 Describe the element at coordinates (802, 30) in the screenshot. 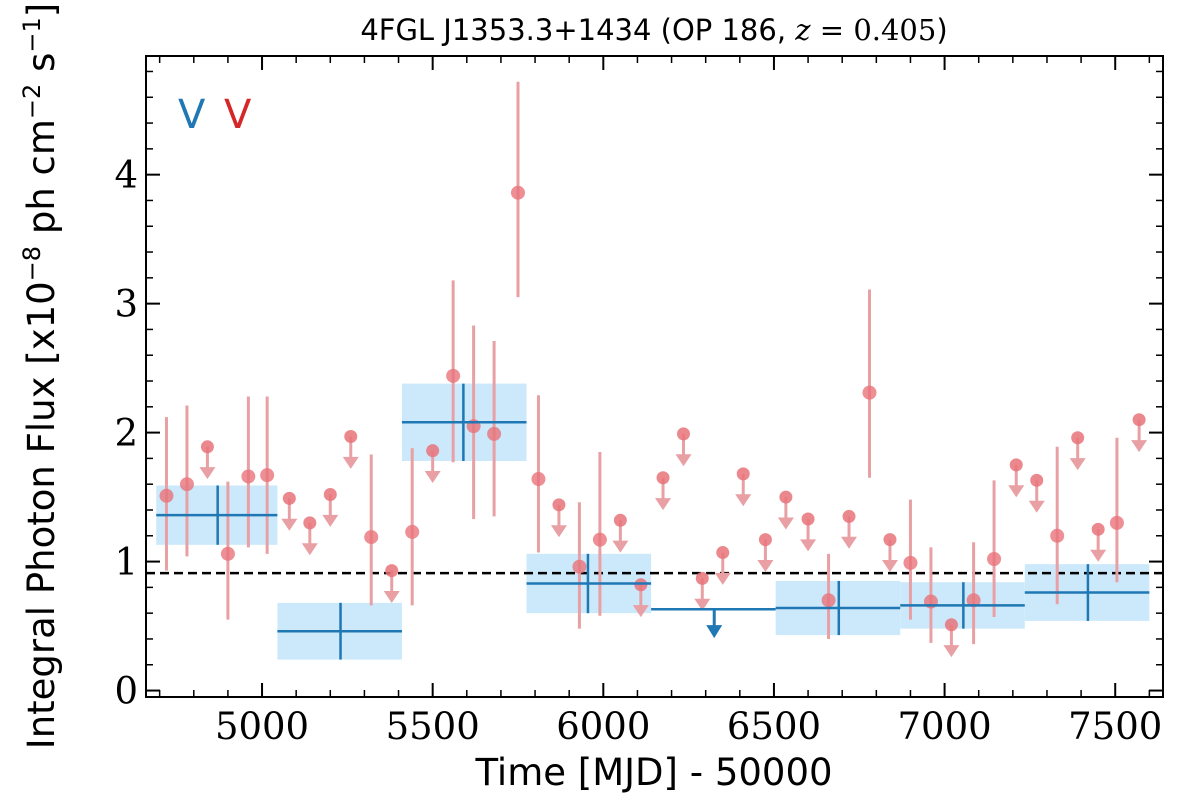

I see `title-z-symbol: z` at that location.